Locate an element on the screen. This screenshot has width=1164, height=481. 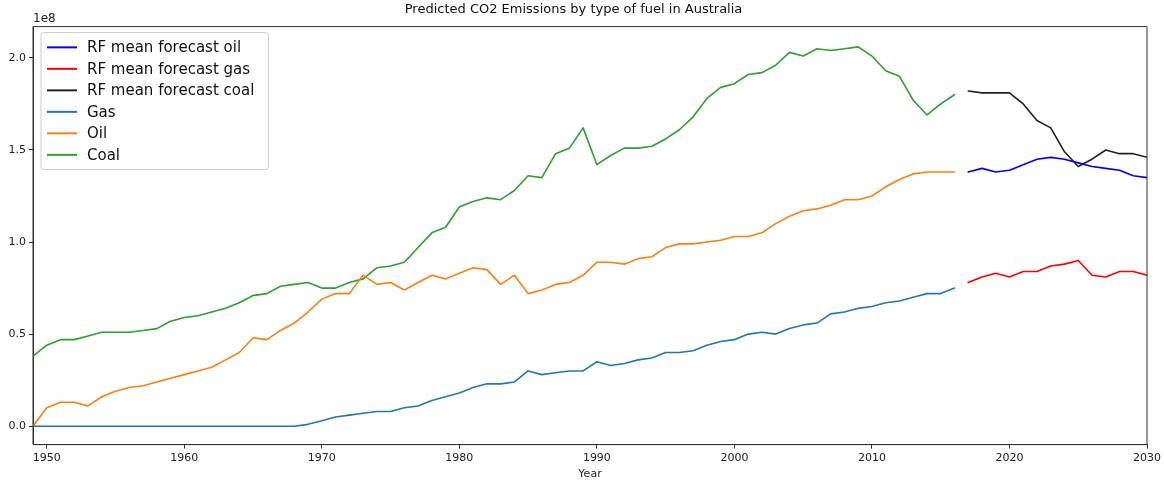
x-tick-label: 2020 is located at coordinates (1009, 458).